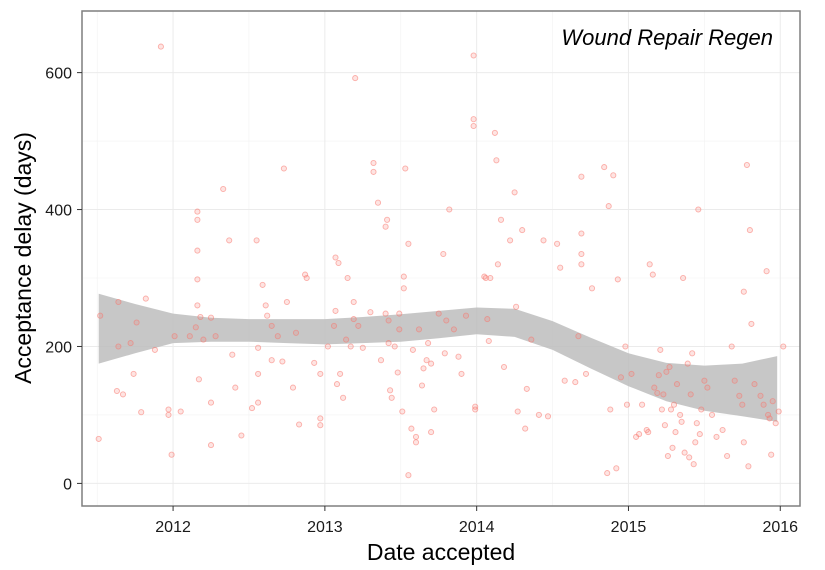 Image resolution: width=825 pixels, height=570 pixels. What do you see at coordinates (477, 527) in the screenshot?
I see `x-tick-label: 2014` at bounding box center [477, 527].